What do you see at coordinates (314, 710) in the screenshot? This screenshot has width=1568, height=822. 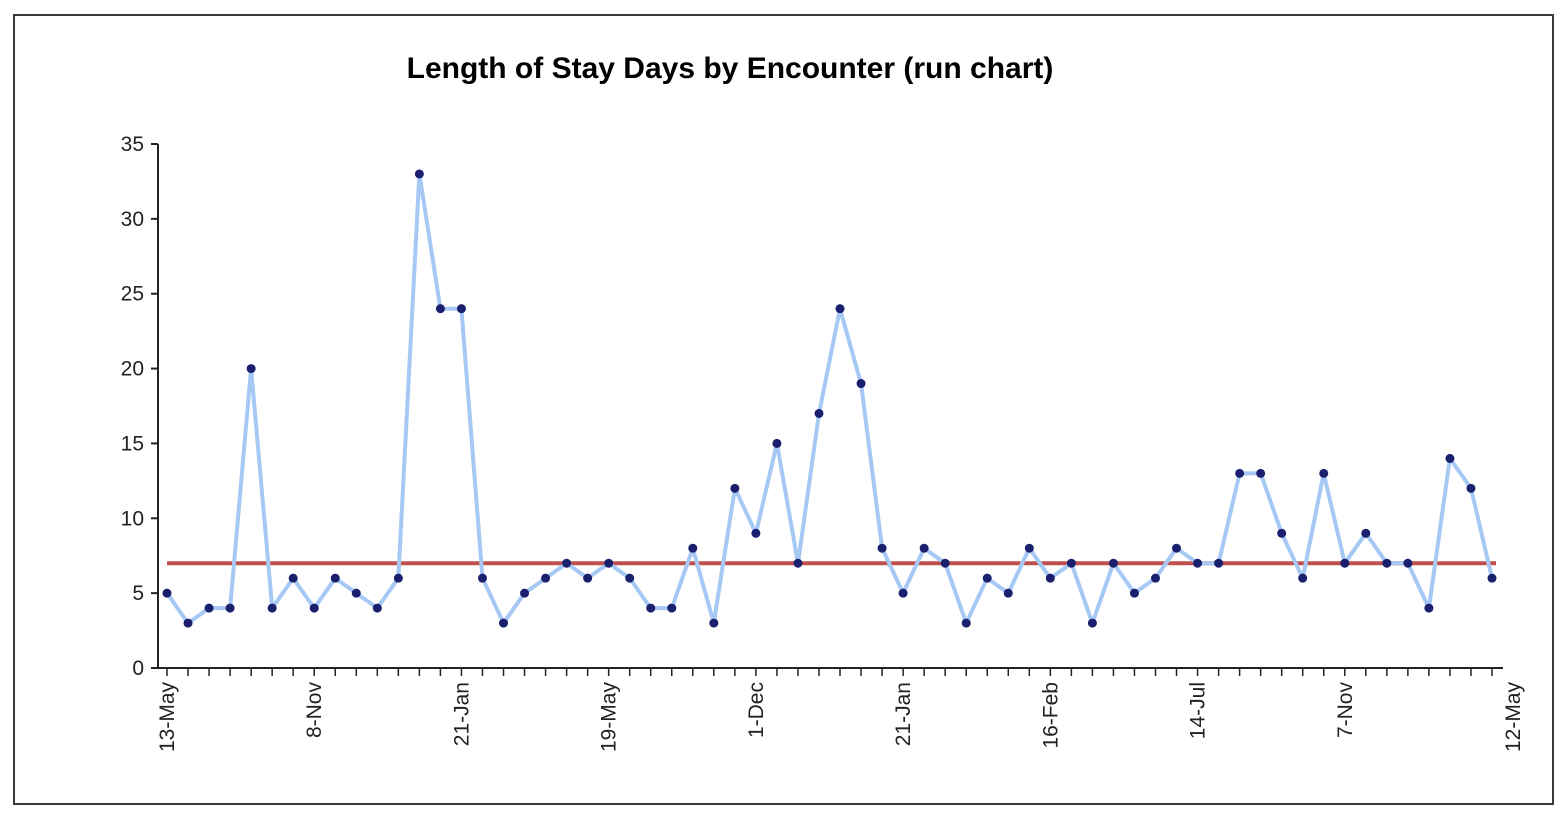 I see `x-tick-label: 8-Nov` at bounding box center [314, 710].